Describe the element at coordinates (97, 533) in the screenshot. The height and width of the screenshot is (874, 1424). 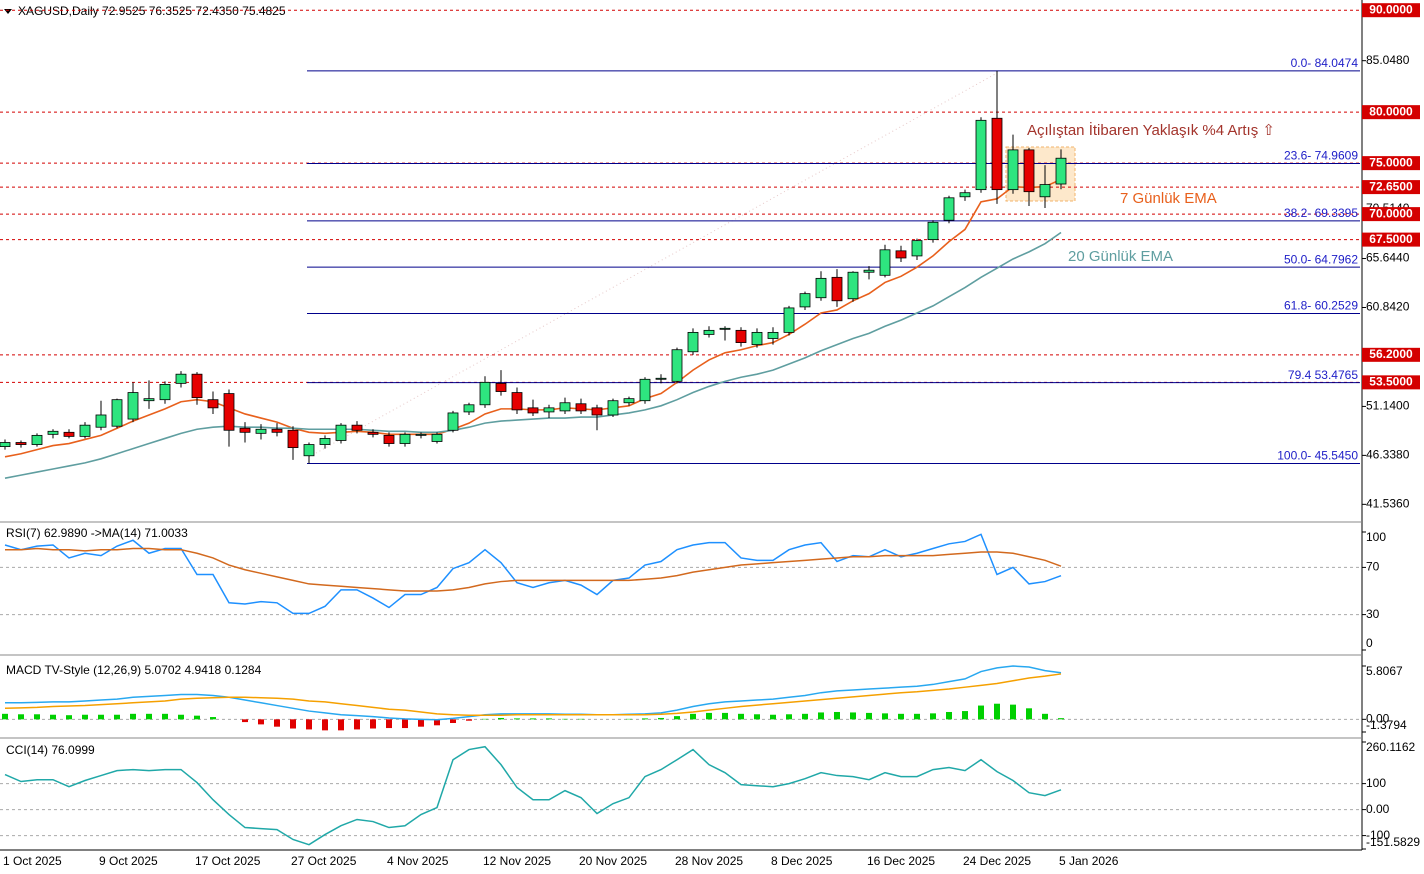
I see `rsi-title: RSI(7) 62.9890 ->MA(14) 71.0033` at that location.